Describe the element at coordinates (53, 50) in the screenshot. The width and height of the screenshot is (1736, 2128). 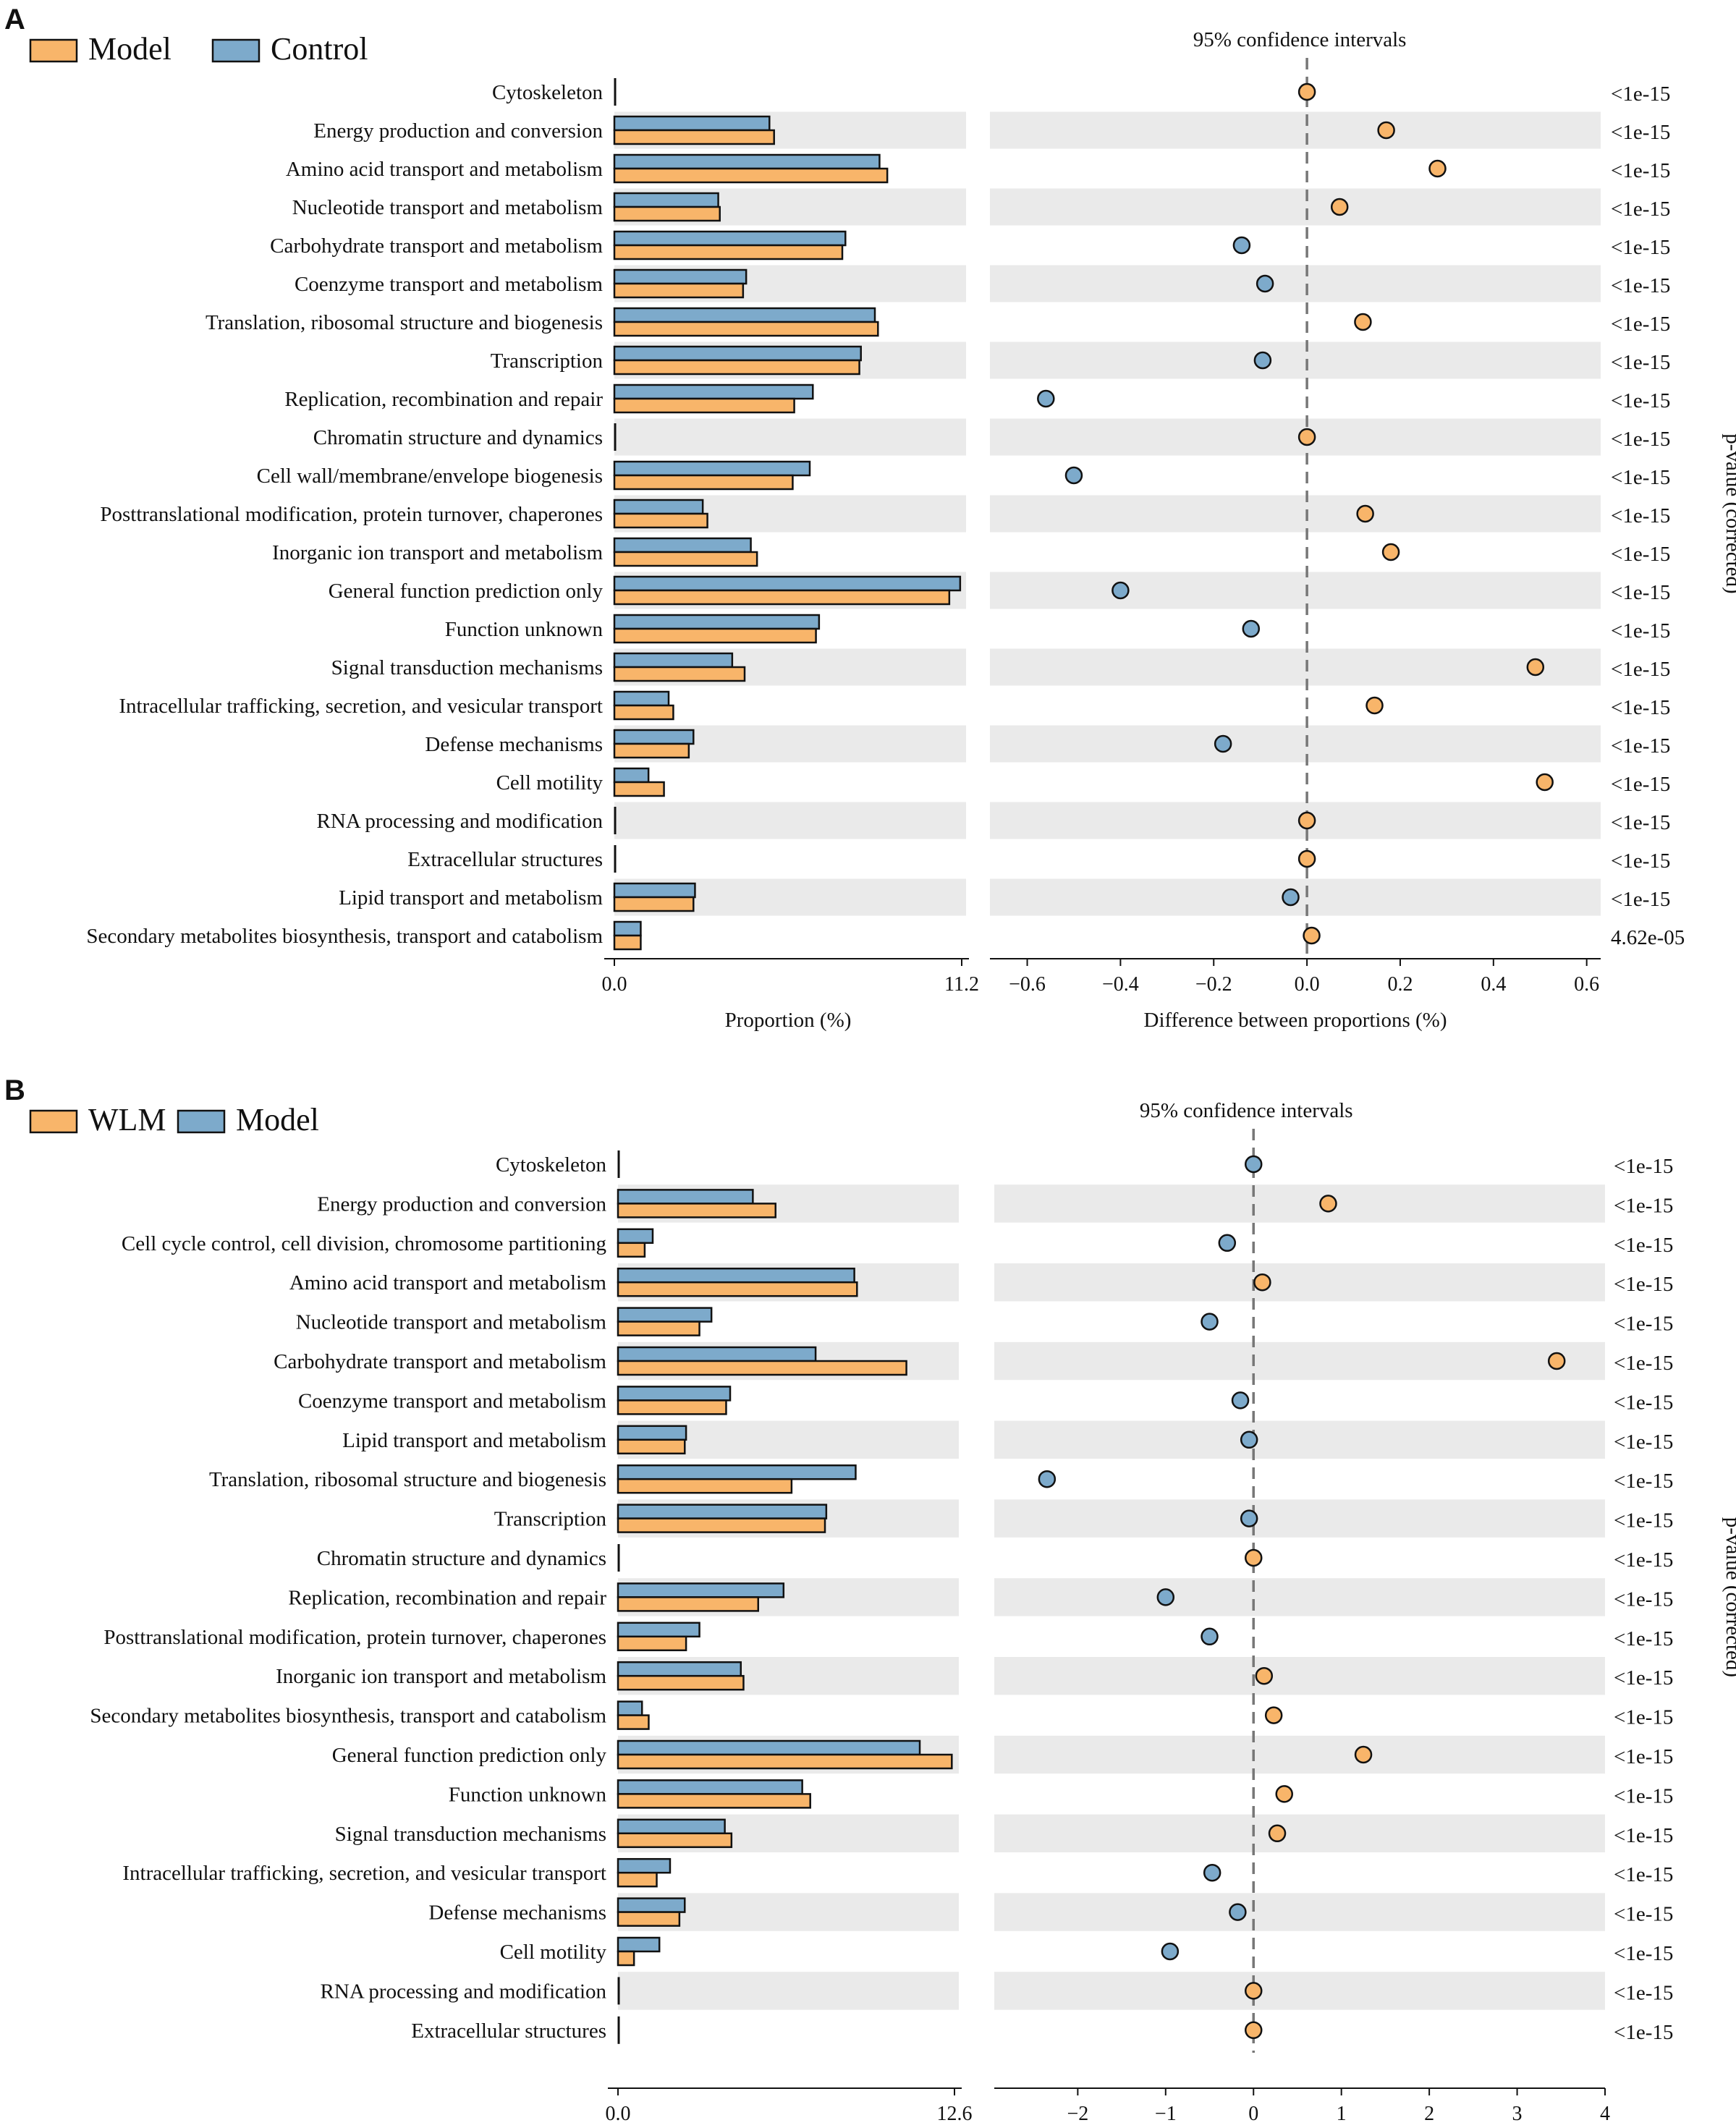
I see `legend-swatch-model` at that location.